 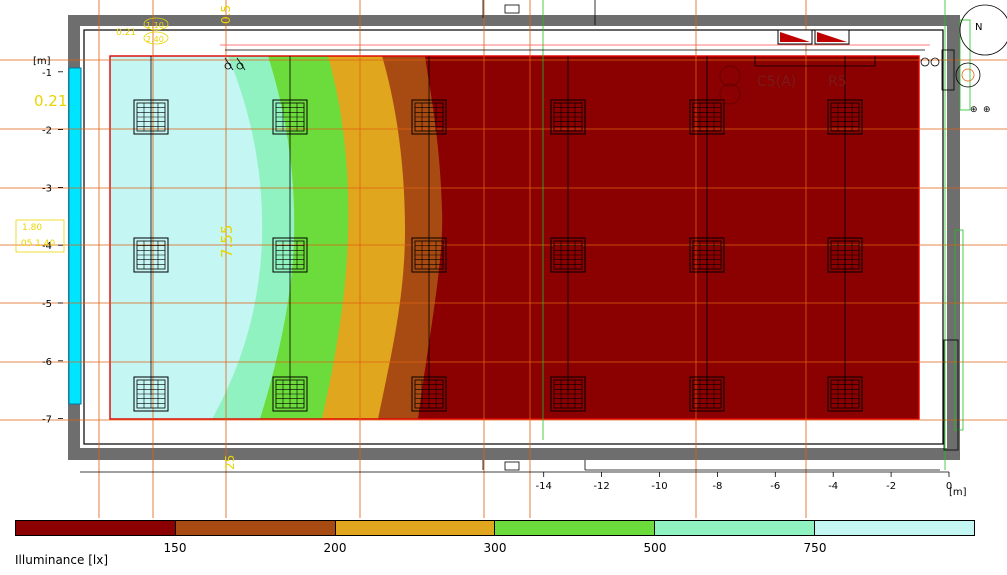 What do you see at coordinates (833, 486) in the screenshot?
I see `x-tick-label: -4` at bounding box center [833, 486].